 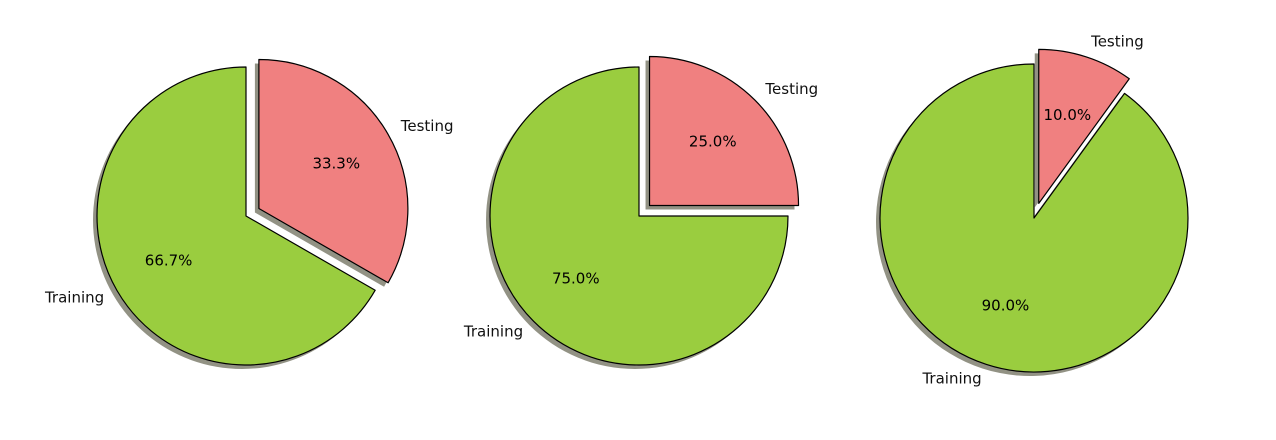 What do you see at coordinates (236, 216) in the screenshot?
I see `wedge-training` at bounding box center [236, 216].